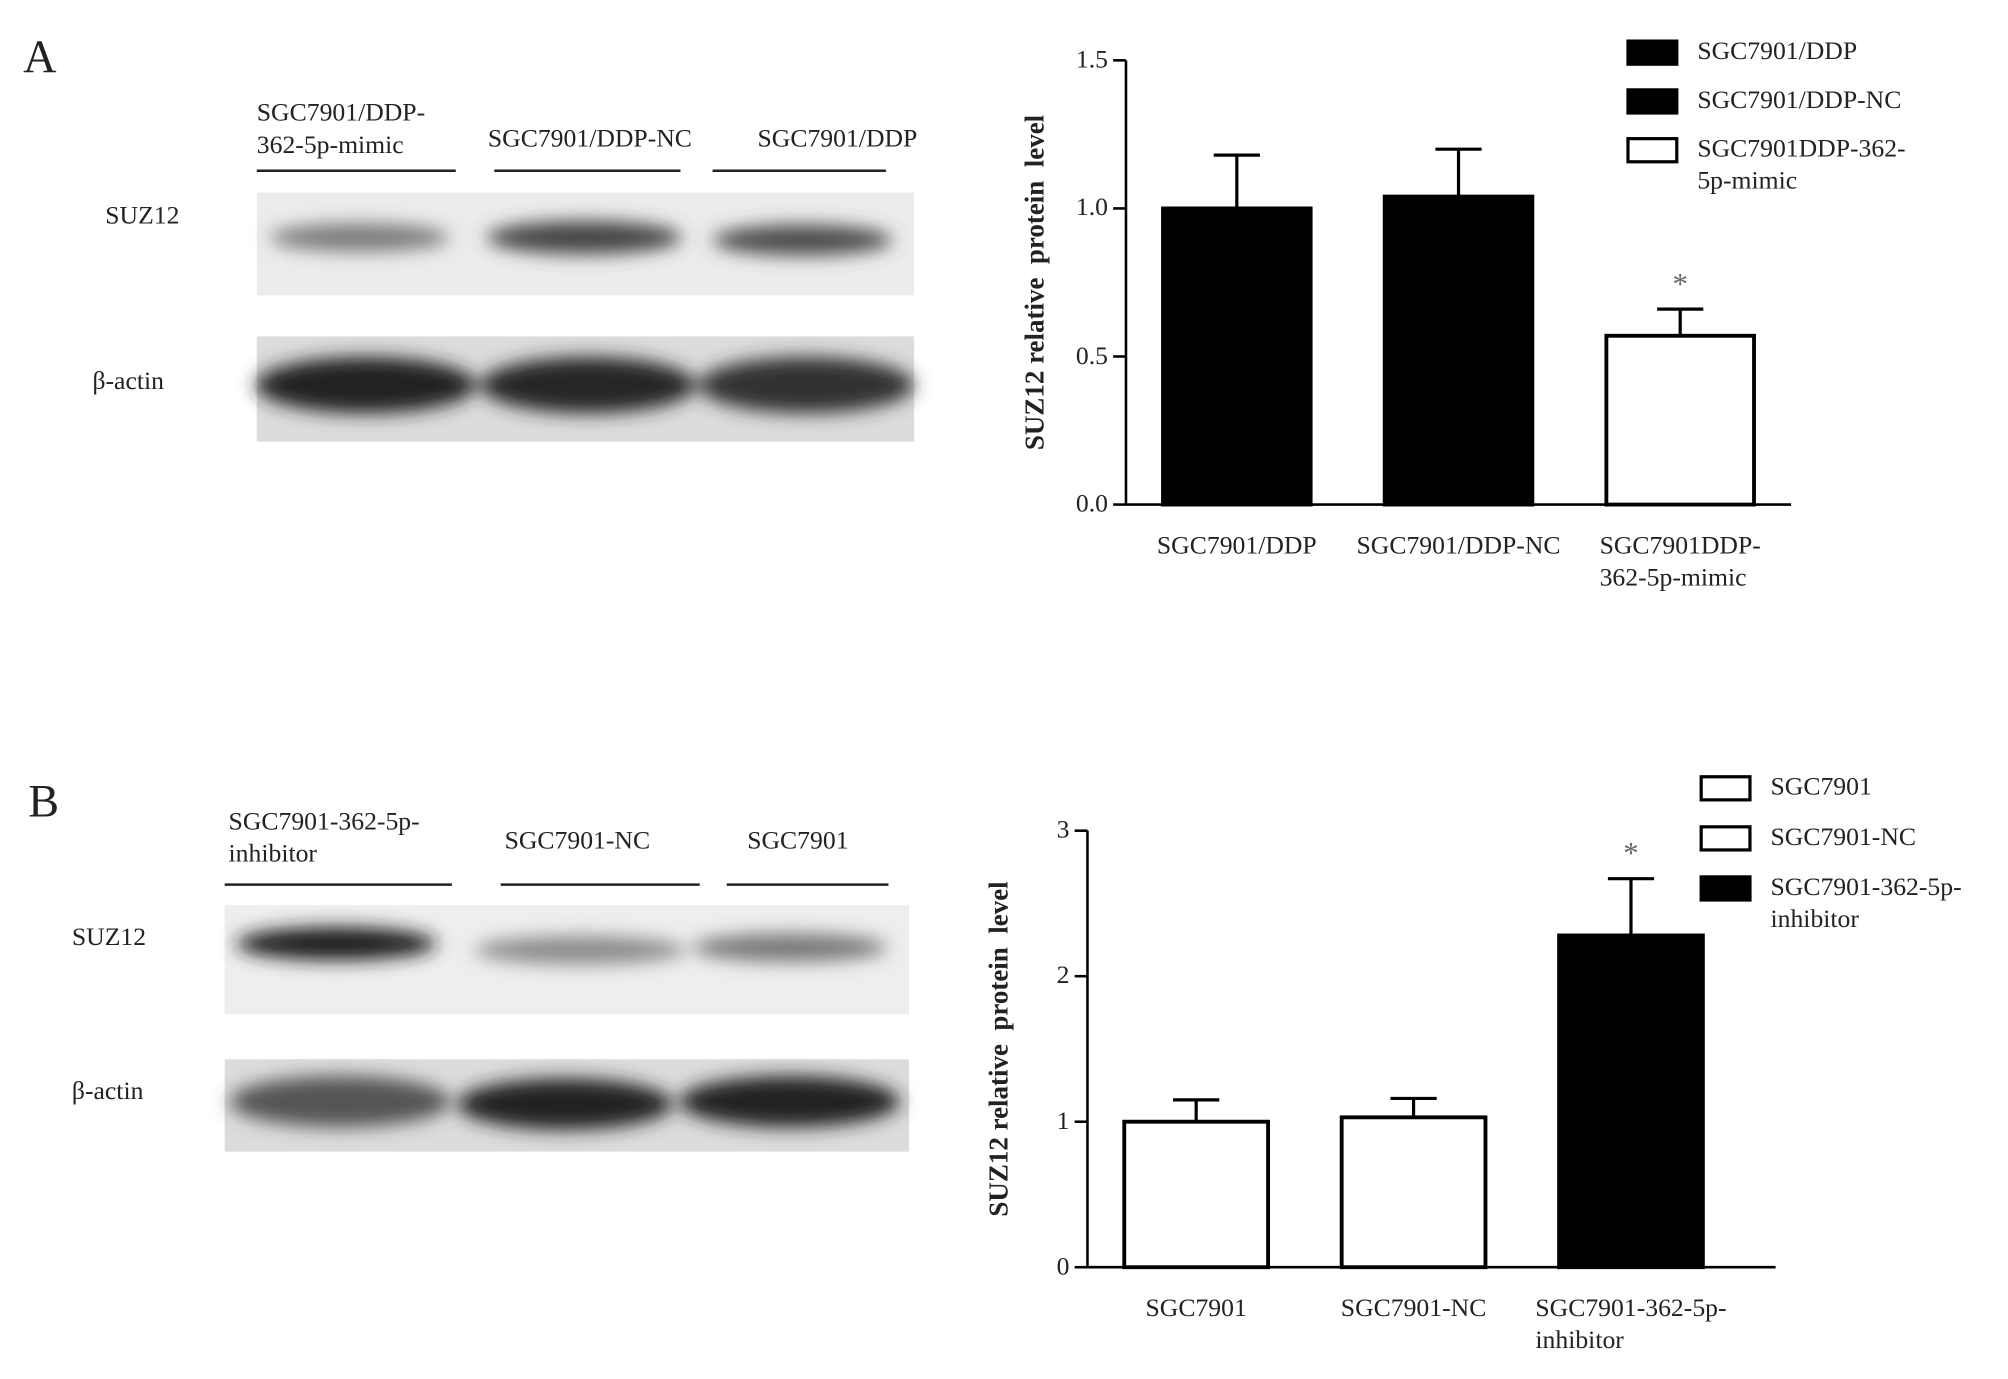 The width and height of the screenshot is (2008, 1379). Describe the element at coordinates (1801, 165) in the screenshot. I see `legend-label: SGC7901DDP-362- 5p-mimic` at that location.